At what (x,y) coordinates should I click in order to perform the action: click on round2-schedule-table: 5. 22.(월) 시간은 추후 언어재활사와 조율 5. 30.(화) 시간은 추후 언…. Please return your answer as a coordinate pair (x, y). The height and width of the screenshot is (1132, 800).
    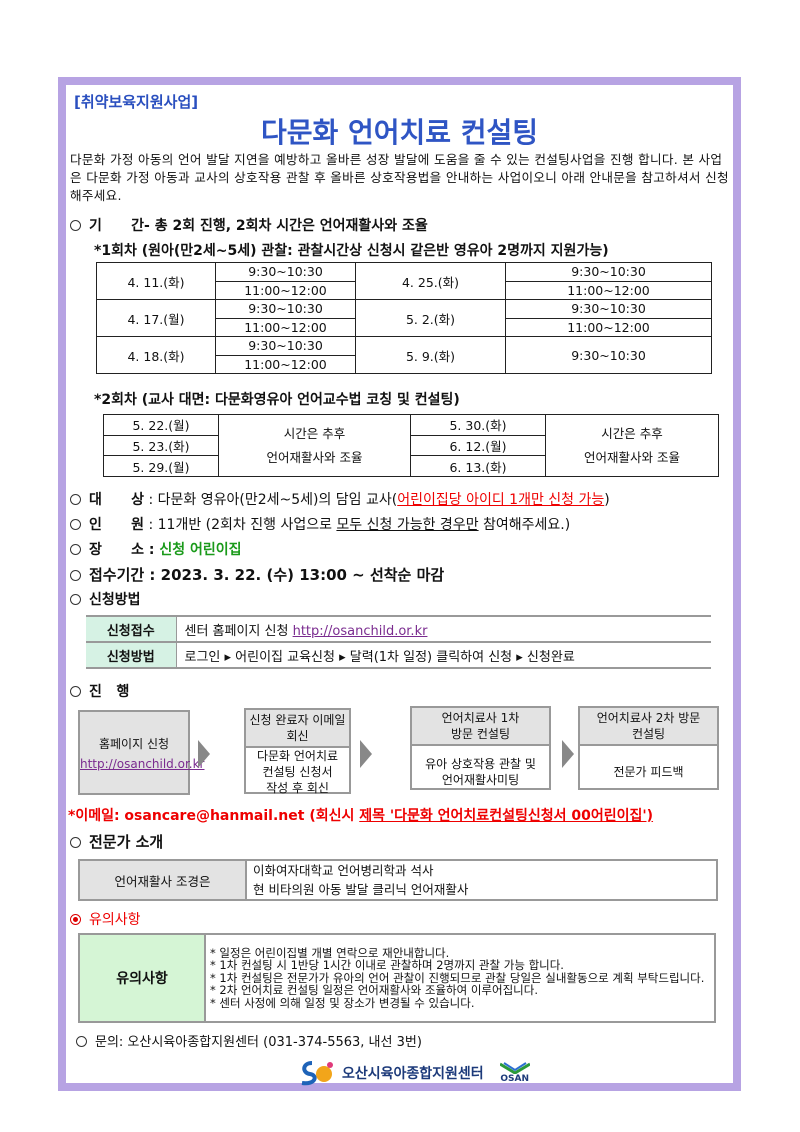
    Looking at the image, I should click on (411, 445).